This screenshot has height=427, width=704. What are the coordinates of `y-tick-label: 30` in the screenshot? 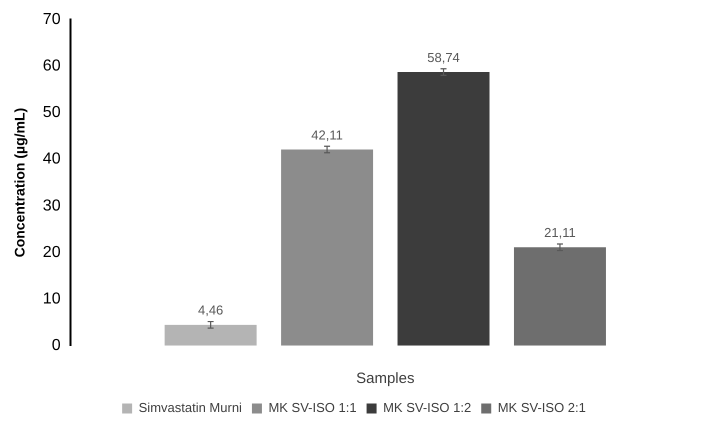 It's located at (51, 205).